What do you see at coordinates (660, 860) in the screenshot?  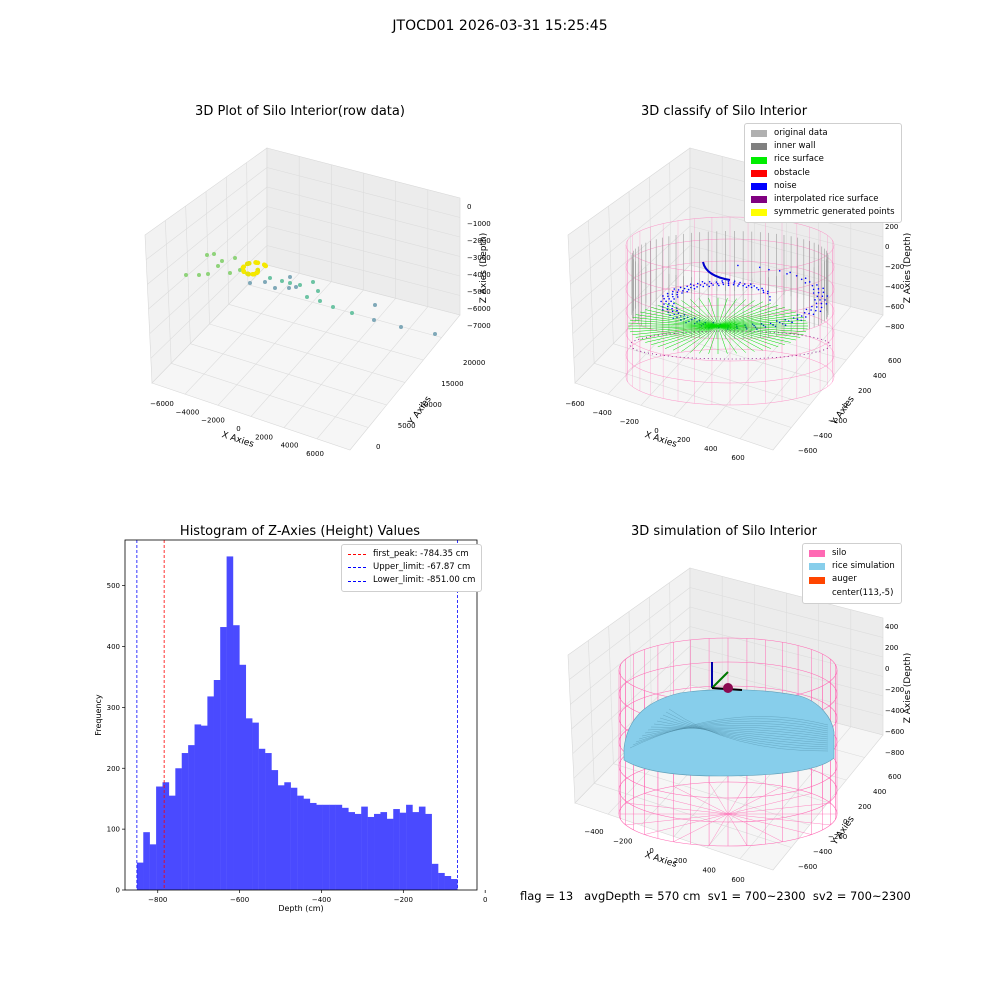 I see `p4-xlabel: X Axies` at bounding box center [660, 860].